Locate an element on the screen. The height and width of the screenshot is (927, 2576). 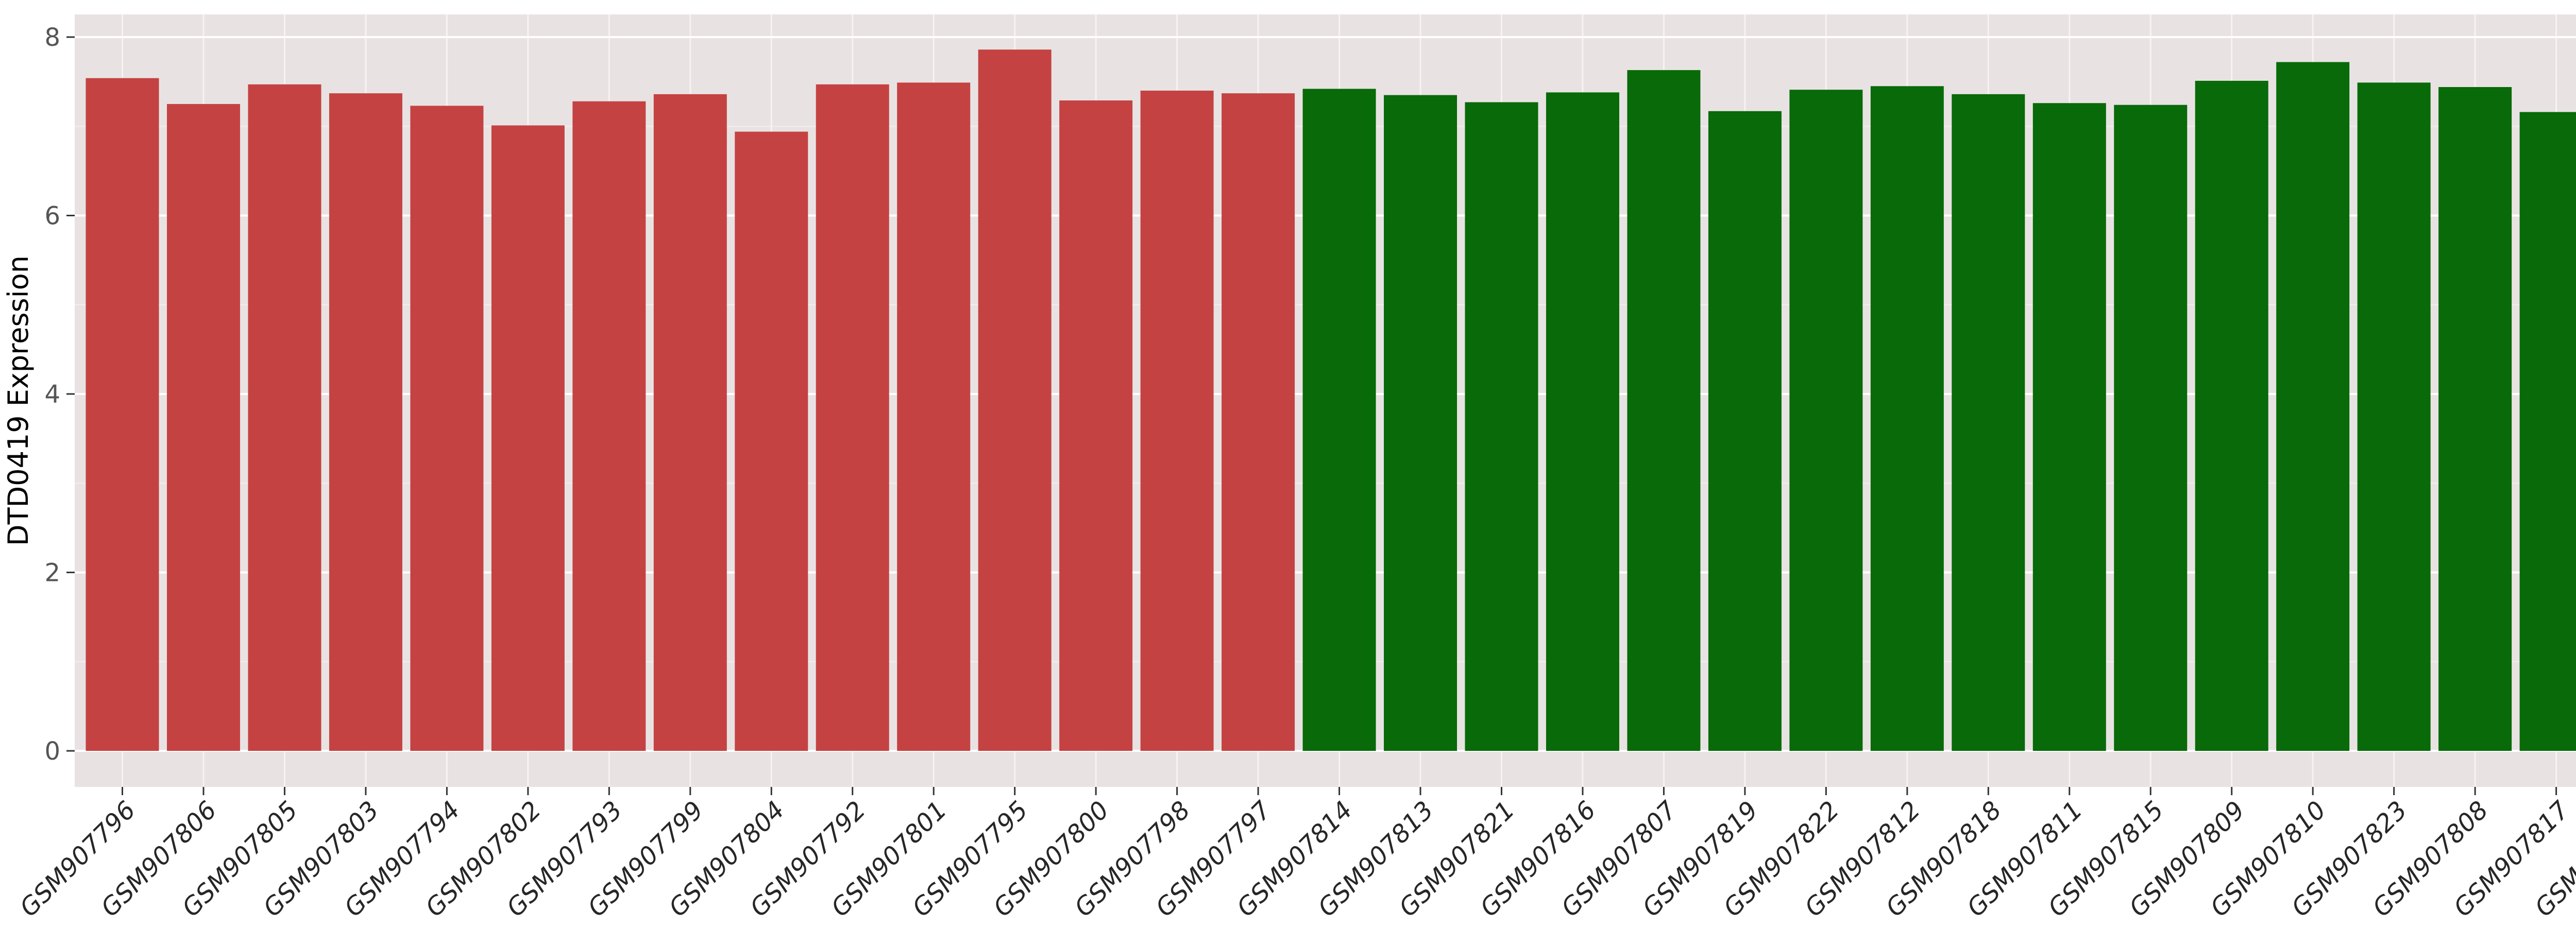
y-tick-label: 0 is located at coordinates (52, 752).